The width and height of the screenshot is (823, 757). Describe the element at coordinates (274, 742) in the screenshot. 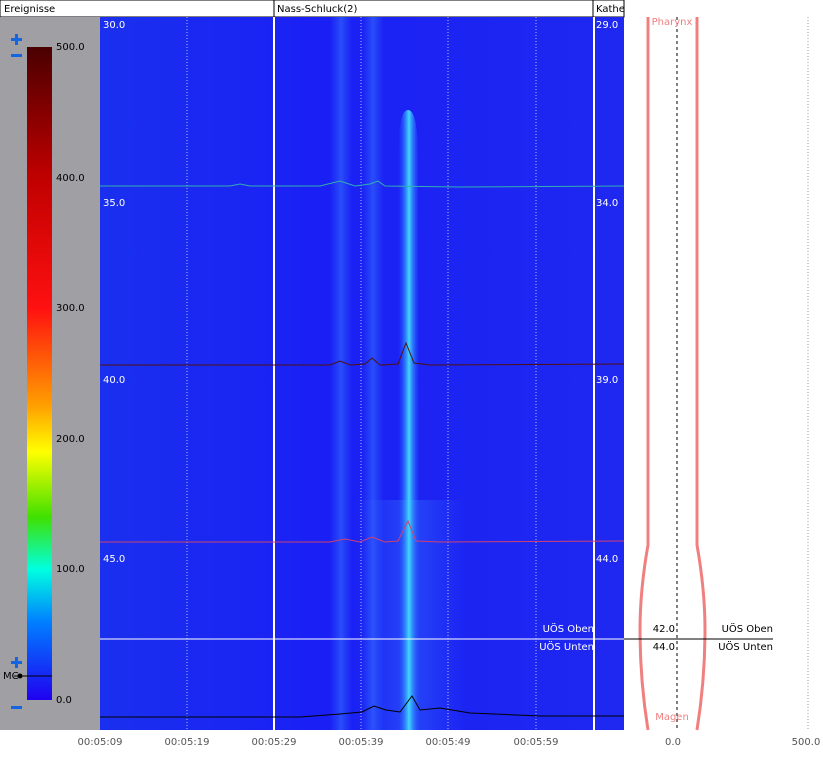

I see `time-label: 00:05:29` at that location.